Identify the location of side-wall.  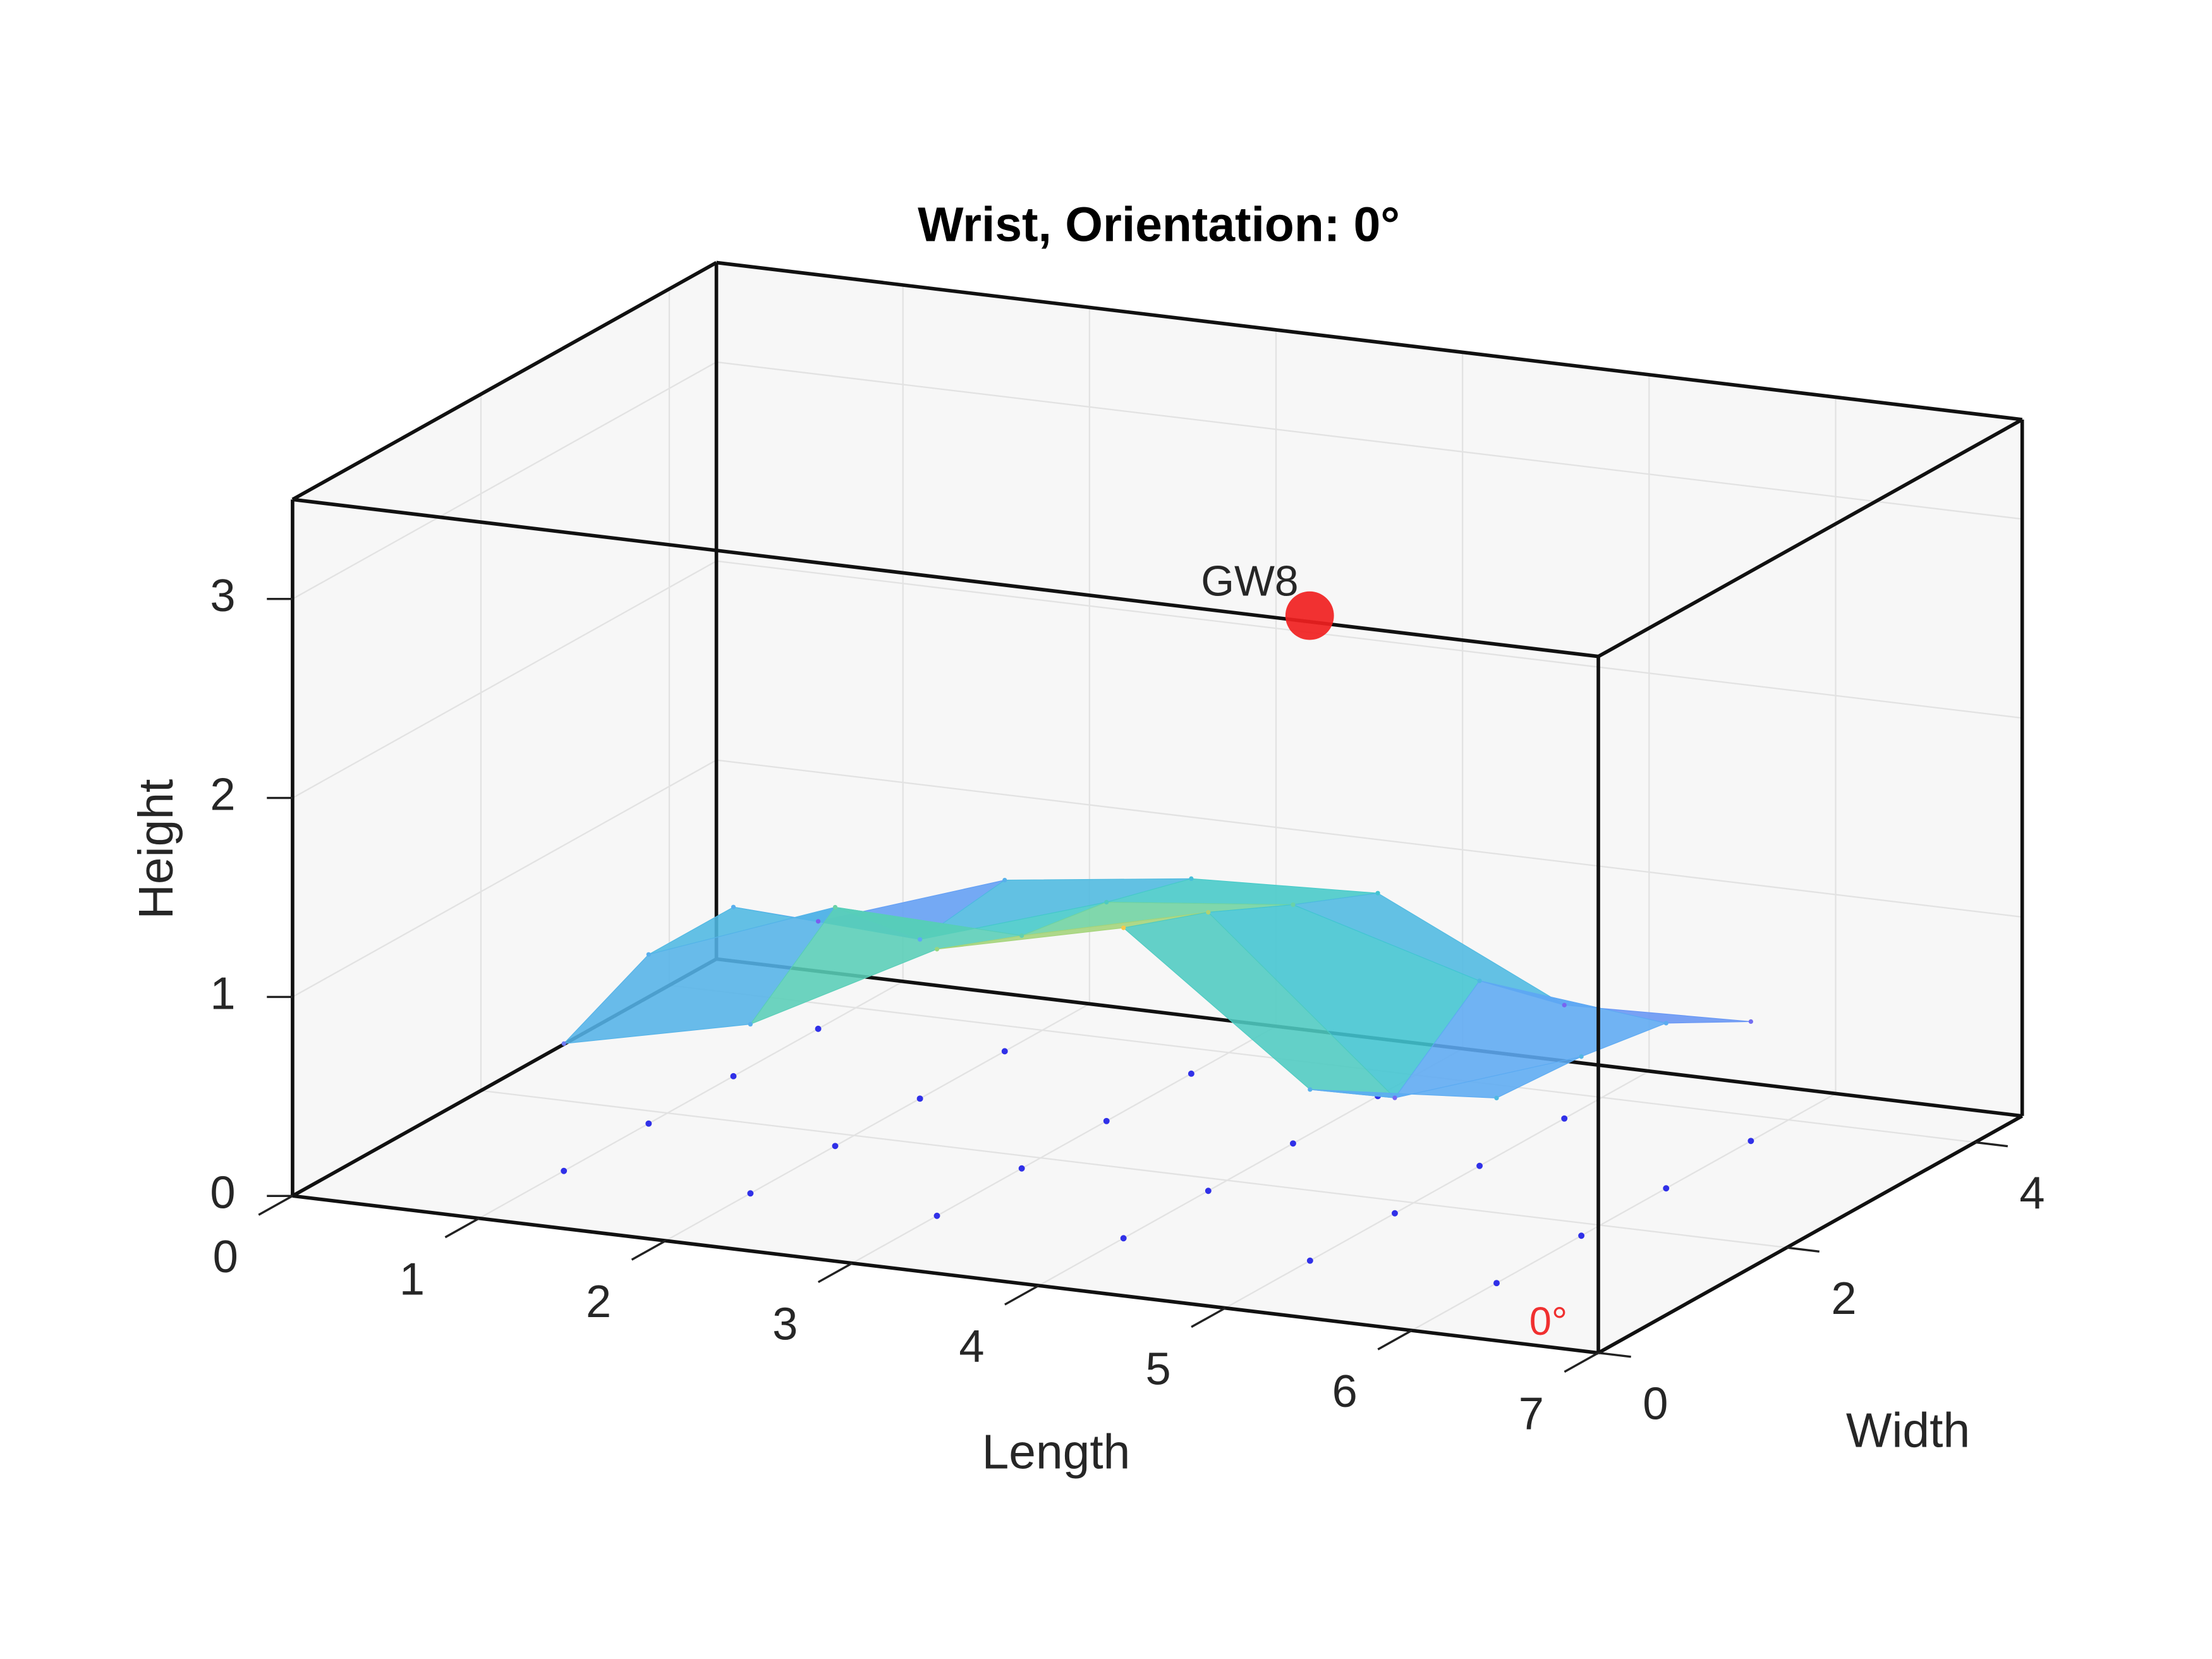
(504, 729).